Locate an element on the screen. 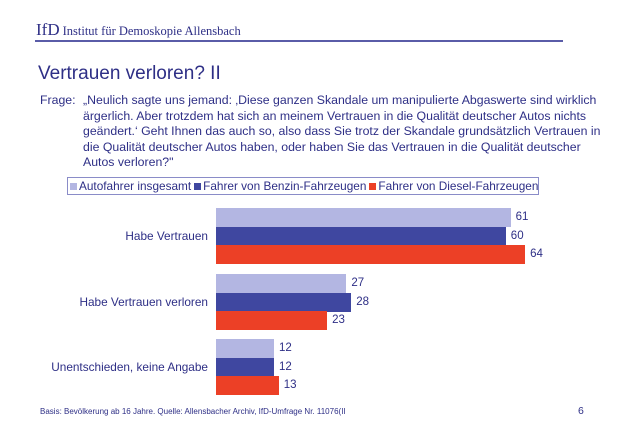  page-title: Vertrauen verloren? II is located at coordinates (129, 73).